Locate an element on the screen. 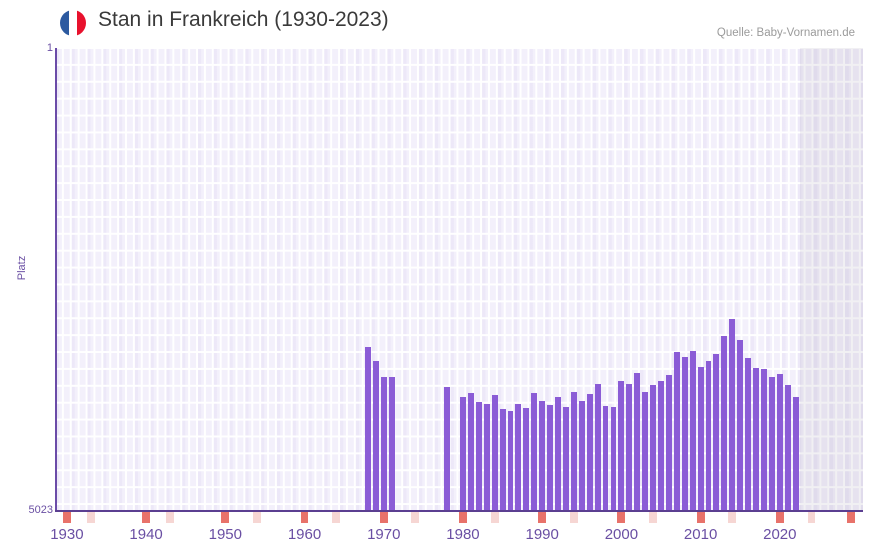 This screenshot has height=552, width=873. x-axis-ticks: 1930 1940 1950 1960 1970 1980 1990 2000 2010 2020 is located at coordinates (456, 532).